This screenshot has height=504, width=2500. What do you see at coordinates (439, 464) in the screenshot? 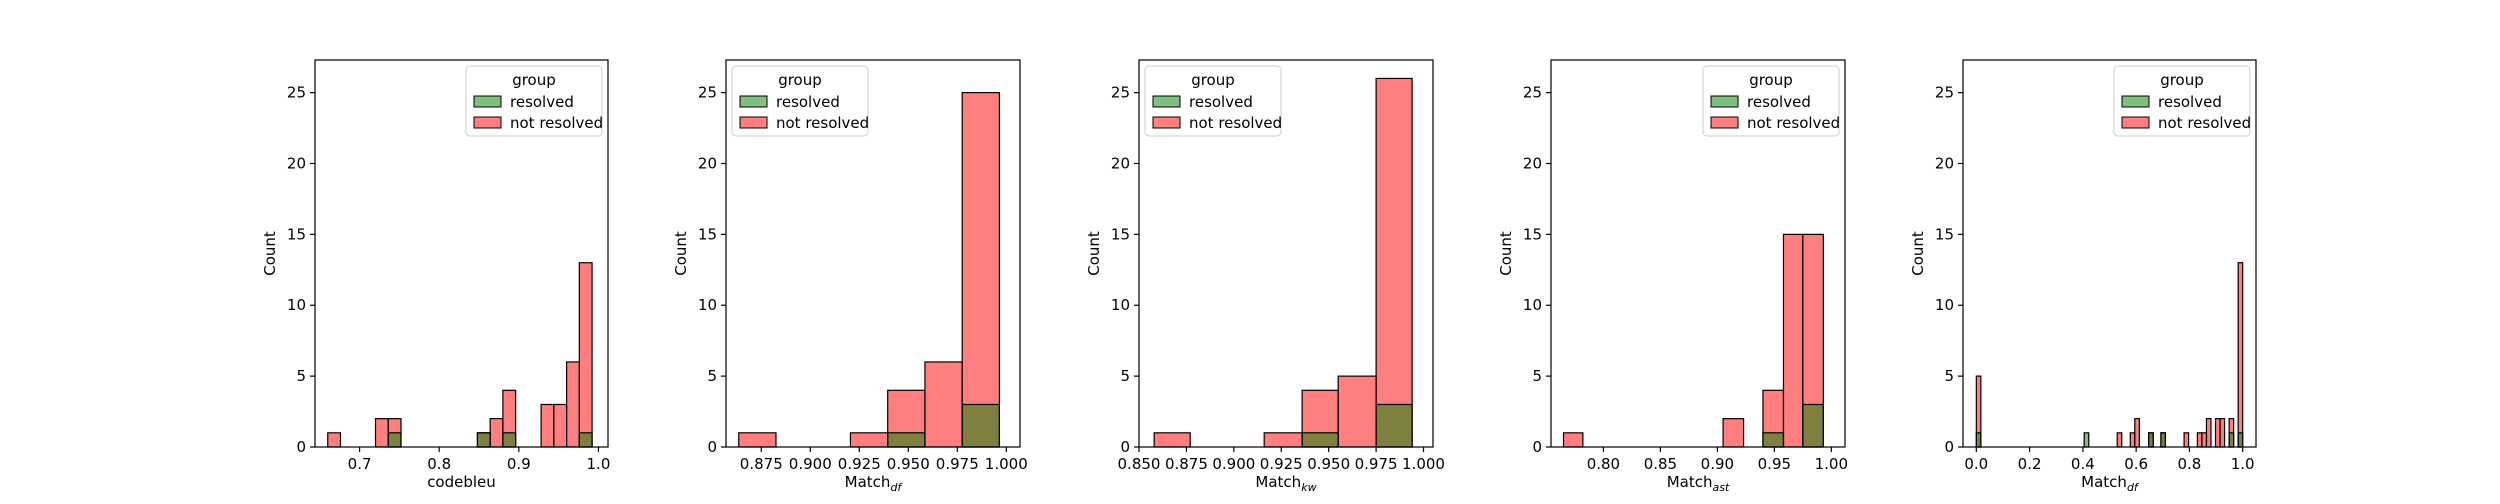
I see `x-tick-label: 0.8` at bounding box center [439, 464].